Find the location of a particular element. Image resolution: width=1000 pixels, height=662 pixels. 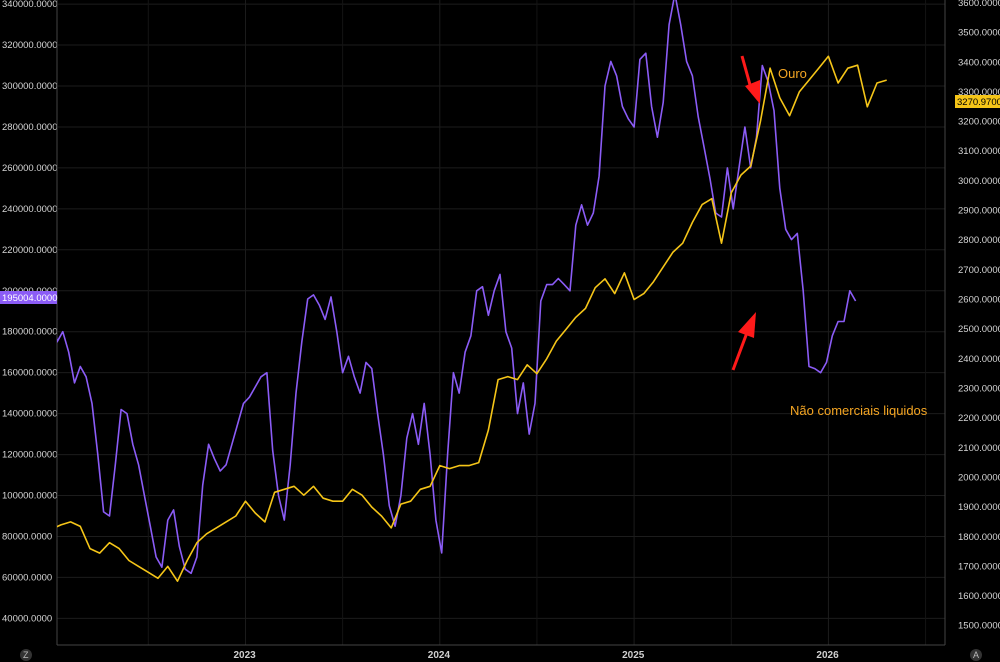

right-tick-label: 3100.0000 is located at coordinates (979, 151).